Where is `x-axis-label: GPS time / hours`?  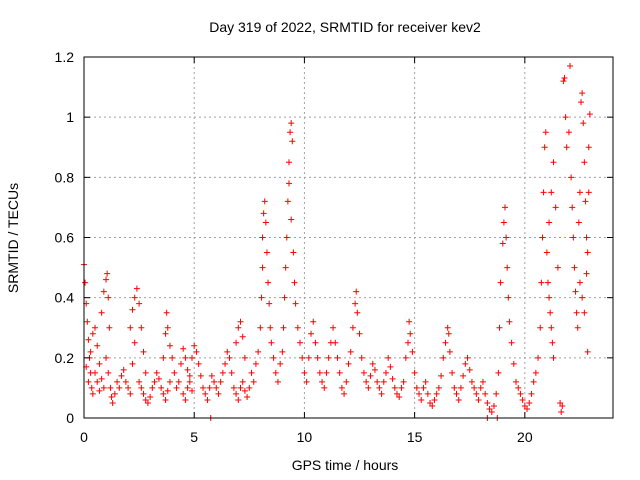 x-axis-label: GPS time / hours is located at coordinates (345, 465).